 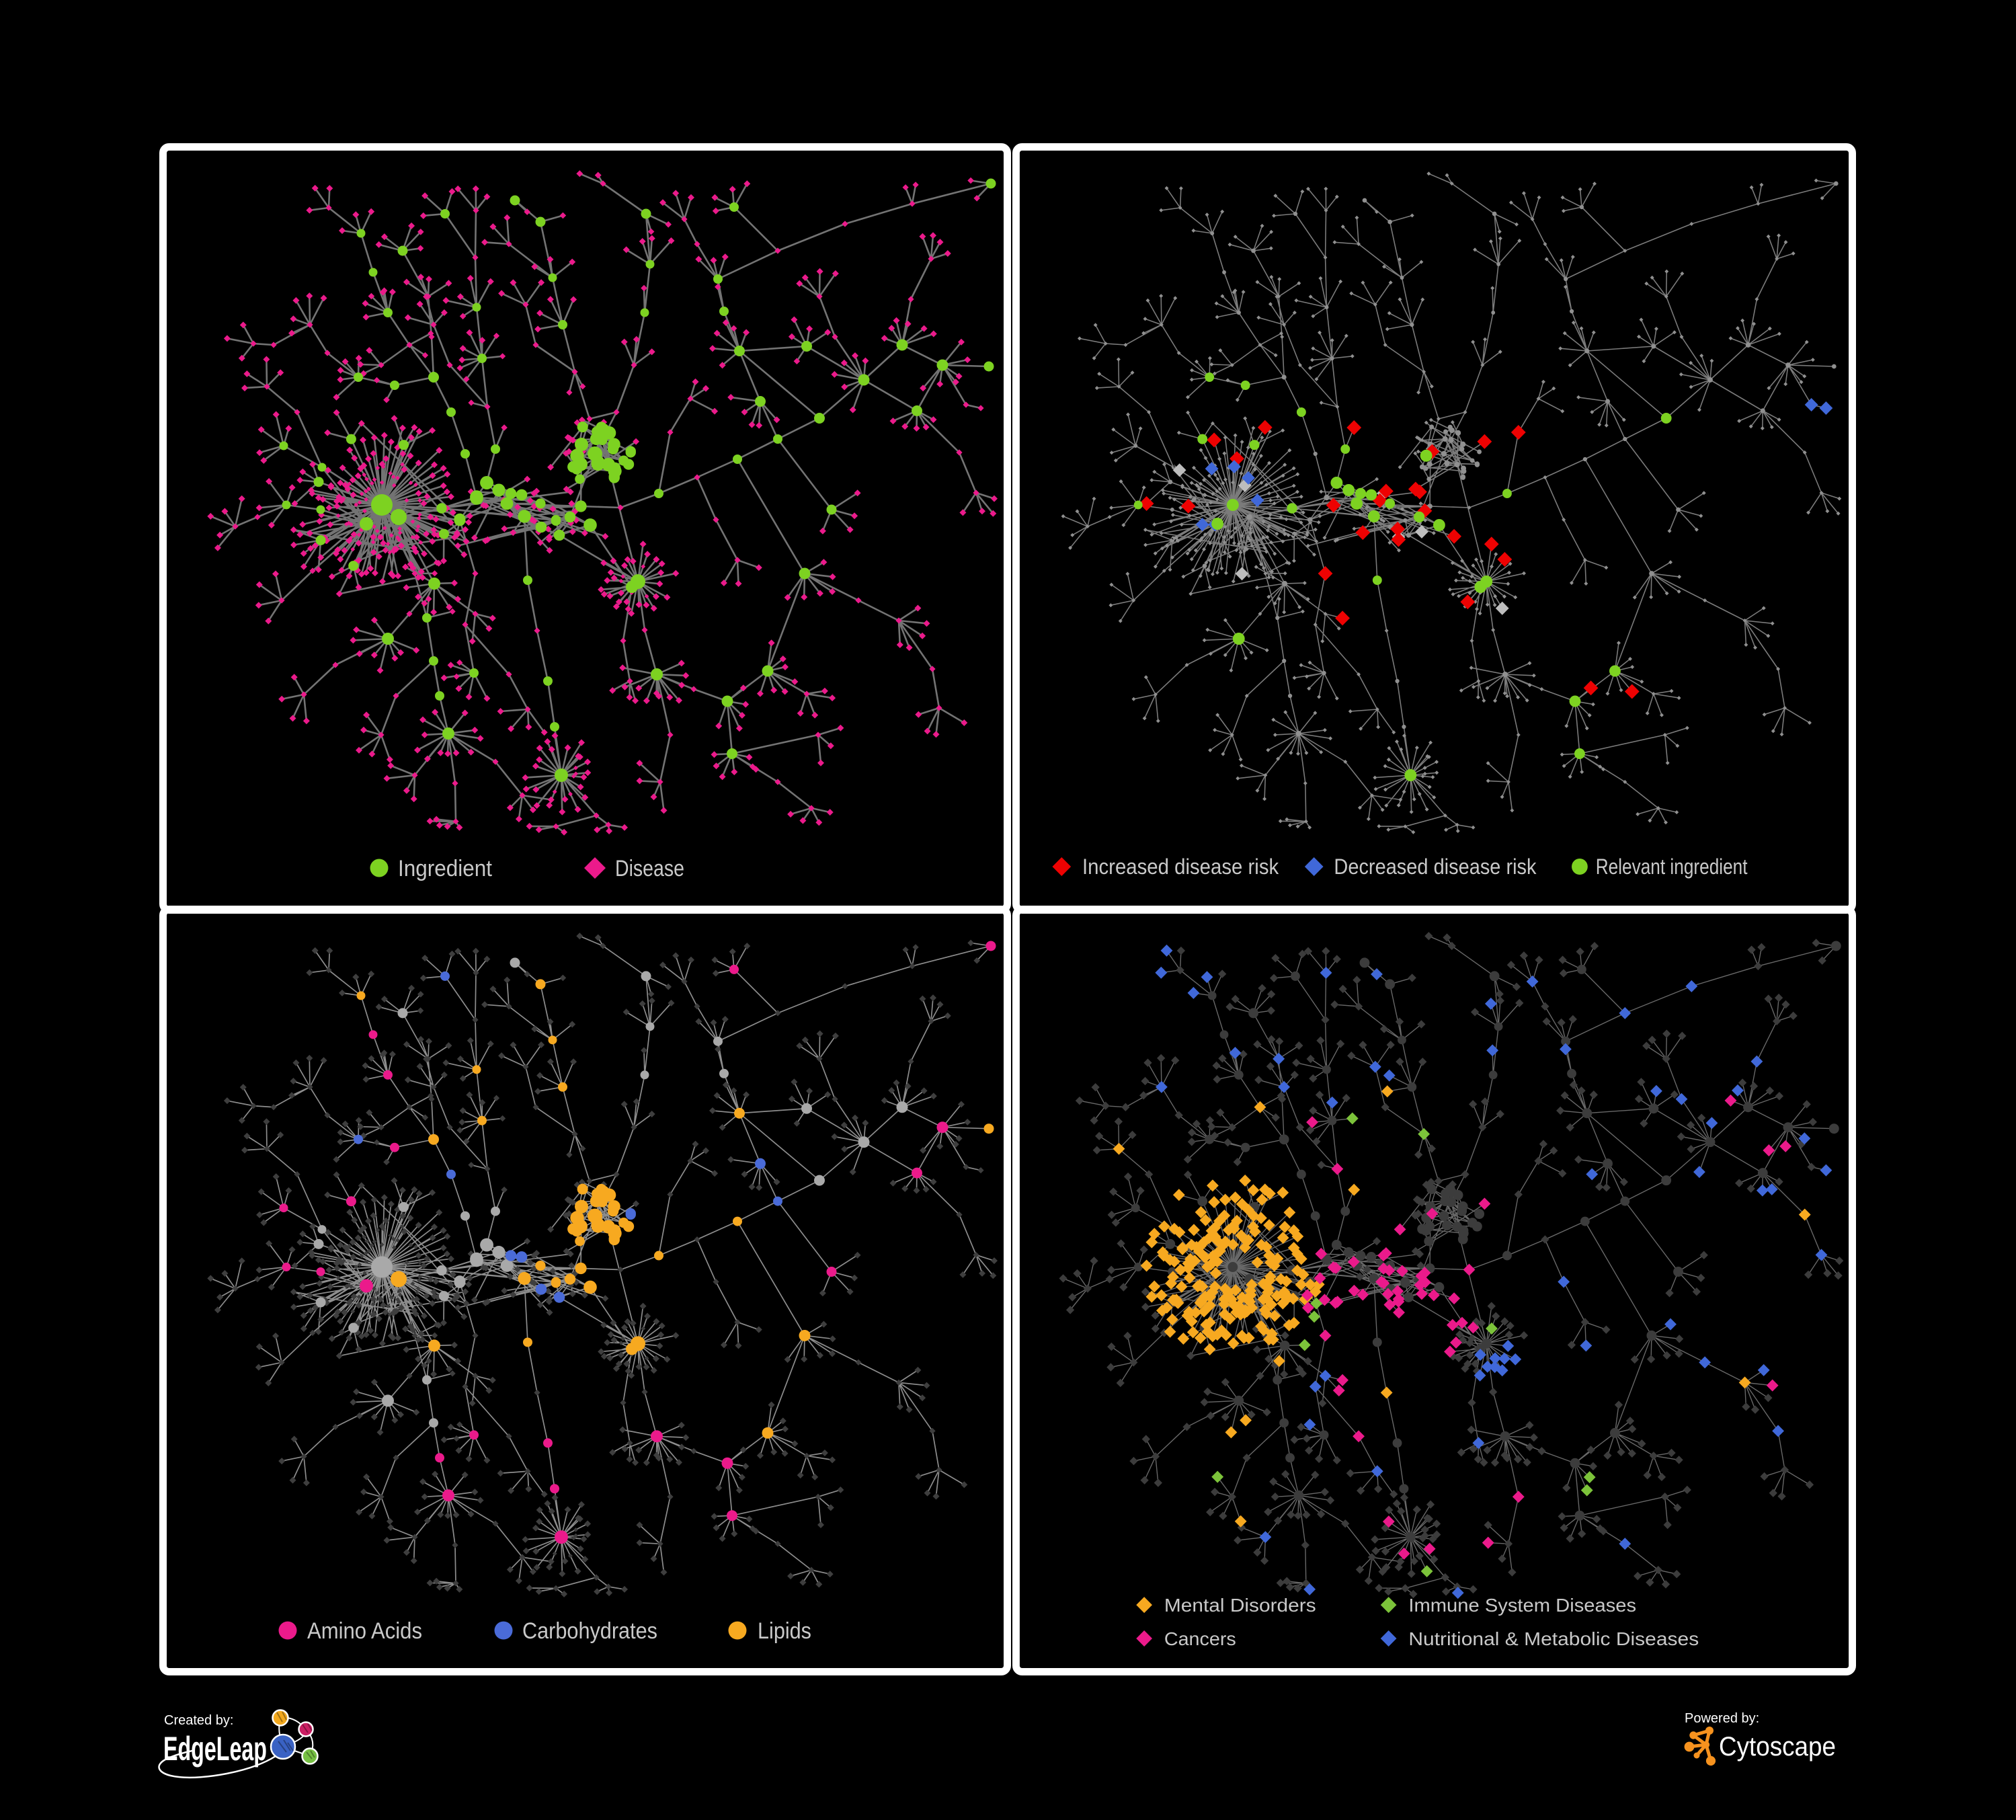 What do you see at coordinates (784, 1631) in the screenshot?
I see `svg-text: Lipids` at bounding box center [784, 1631].